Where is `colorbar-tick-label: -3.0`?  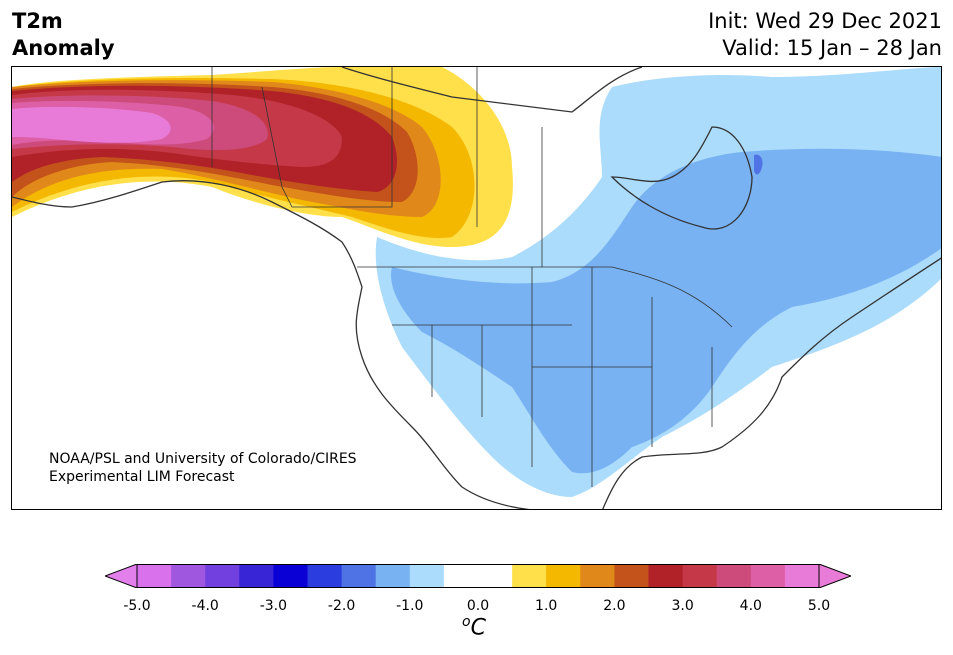 colorbar-tick-label: -3.0 is located at coordinates (273, 606).